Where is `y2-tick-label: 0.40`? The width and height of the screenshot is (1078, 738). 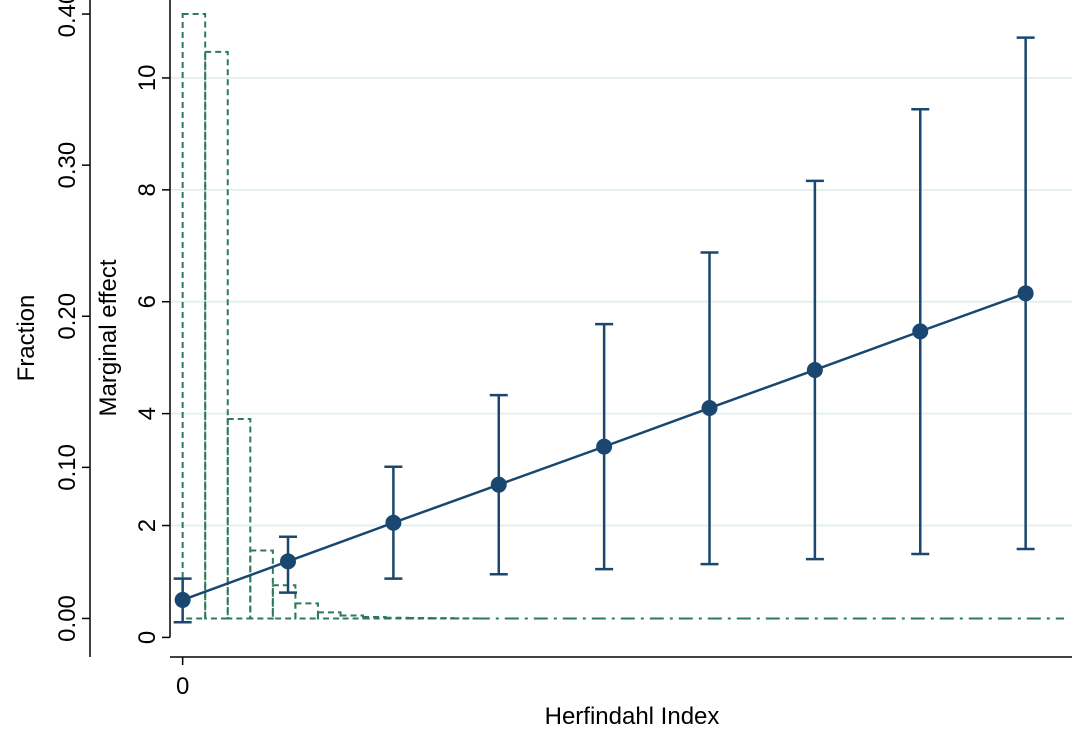
y2-tick-label: 0.40 is located at coordinates (67, 18).